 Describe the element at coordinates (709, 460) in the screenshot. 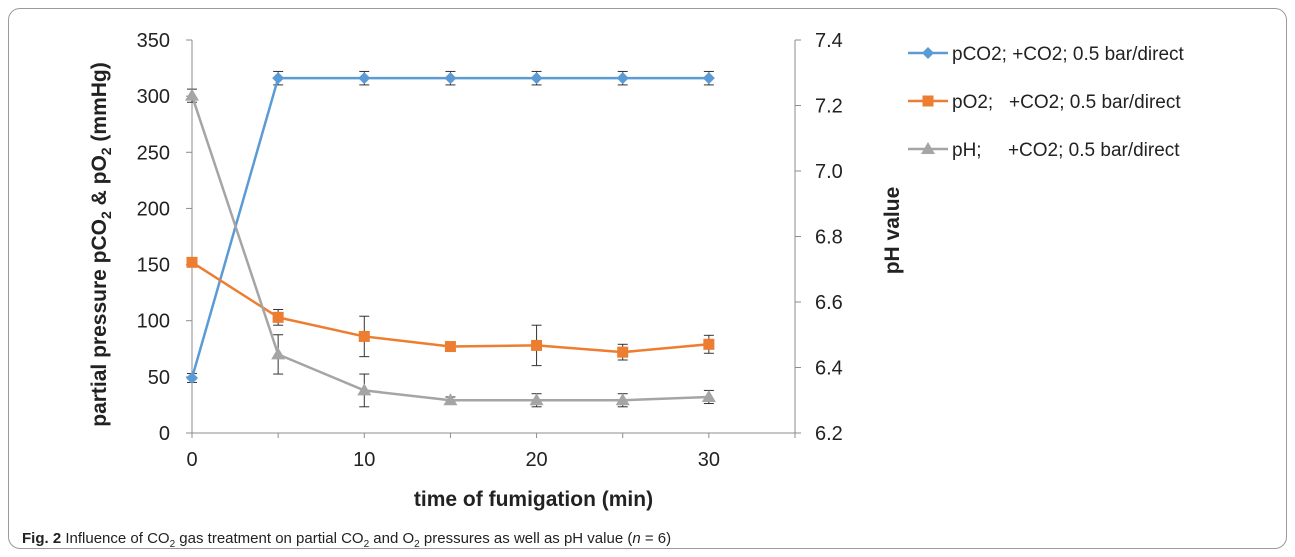

I see `x-tick-label: 30` at that location.